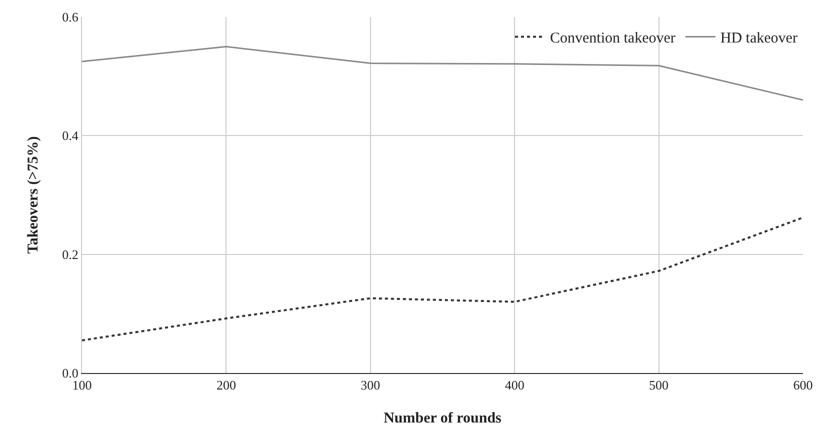  Describe the element at coordinates (514, 385) in the screenshot. I see `x-tick-label: 400` at that location.